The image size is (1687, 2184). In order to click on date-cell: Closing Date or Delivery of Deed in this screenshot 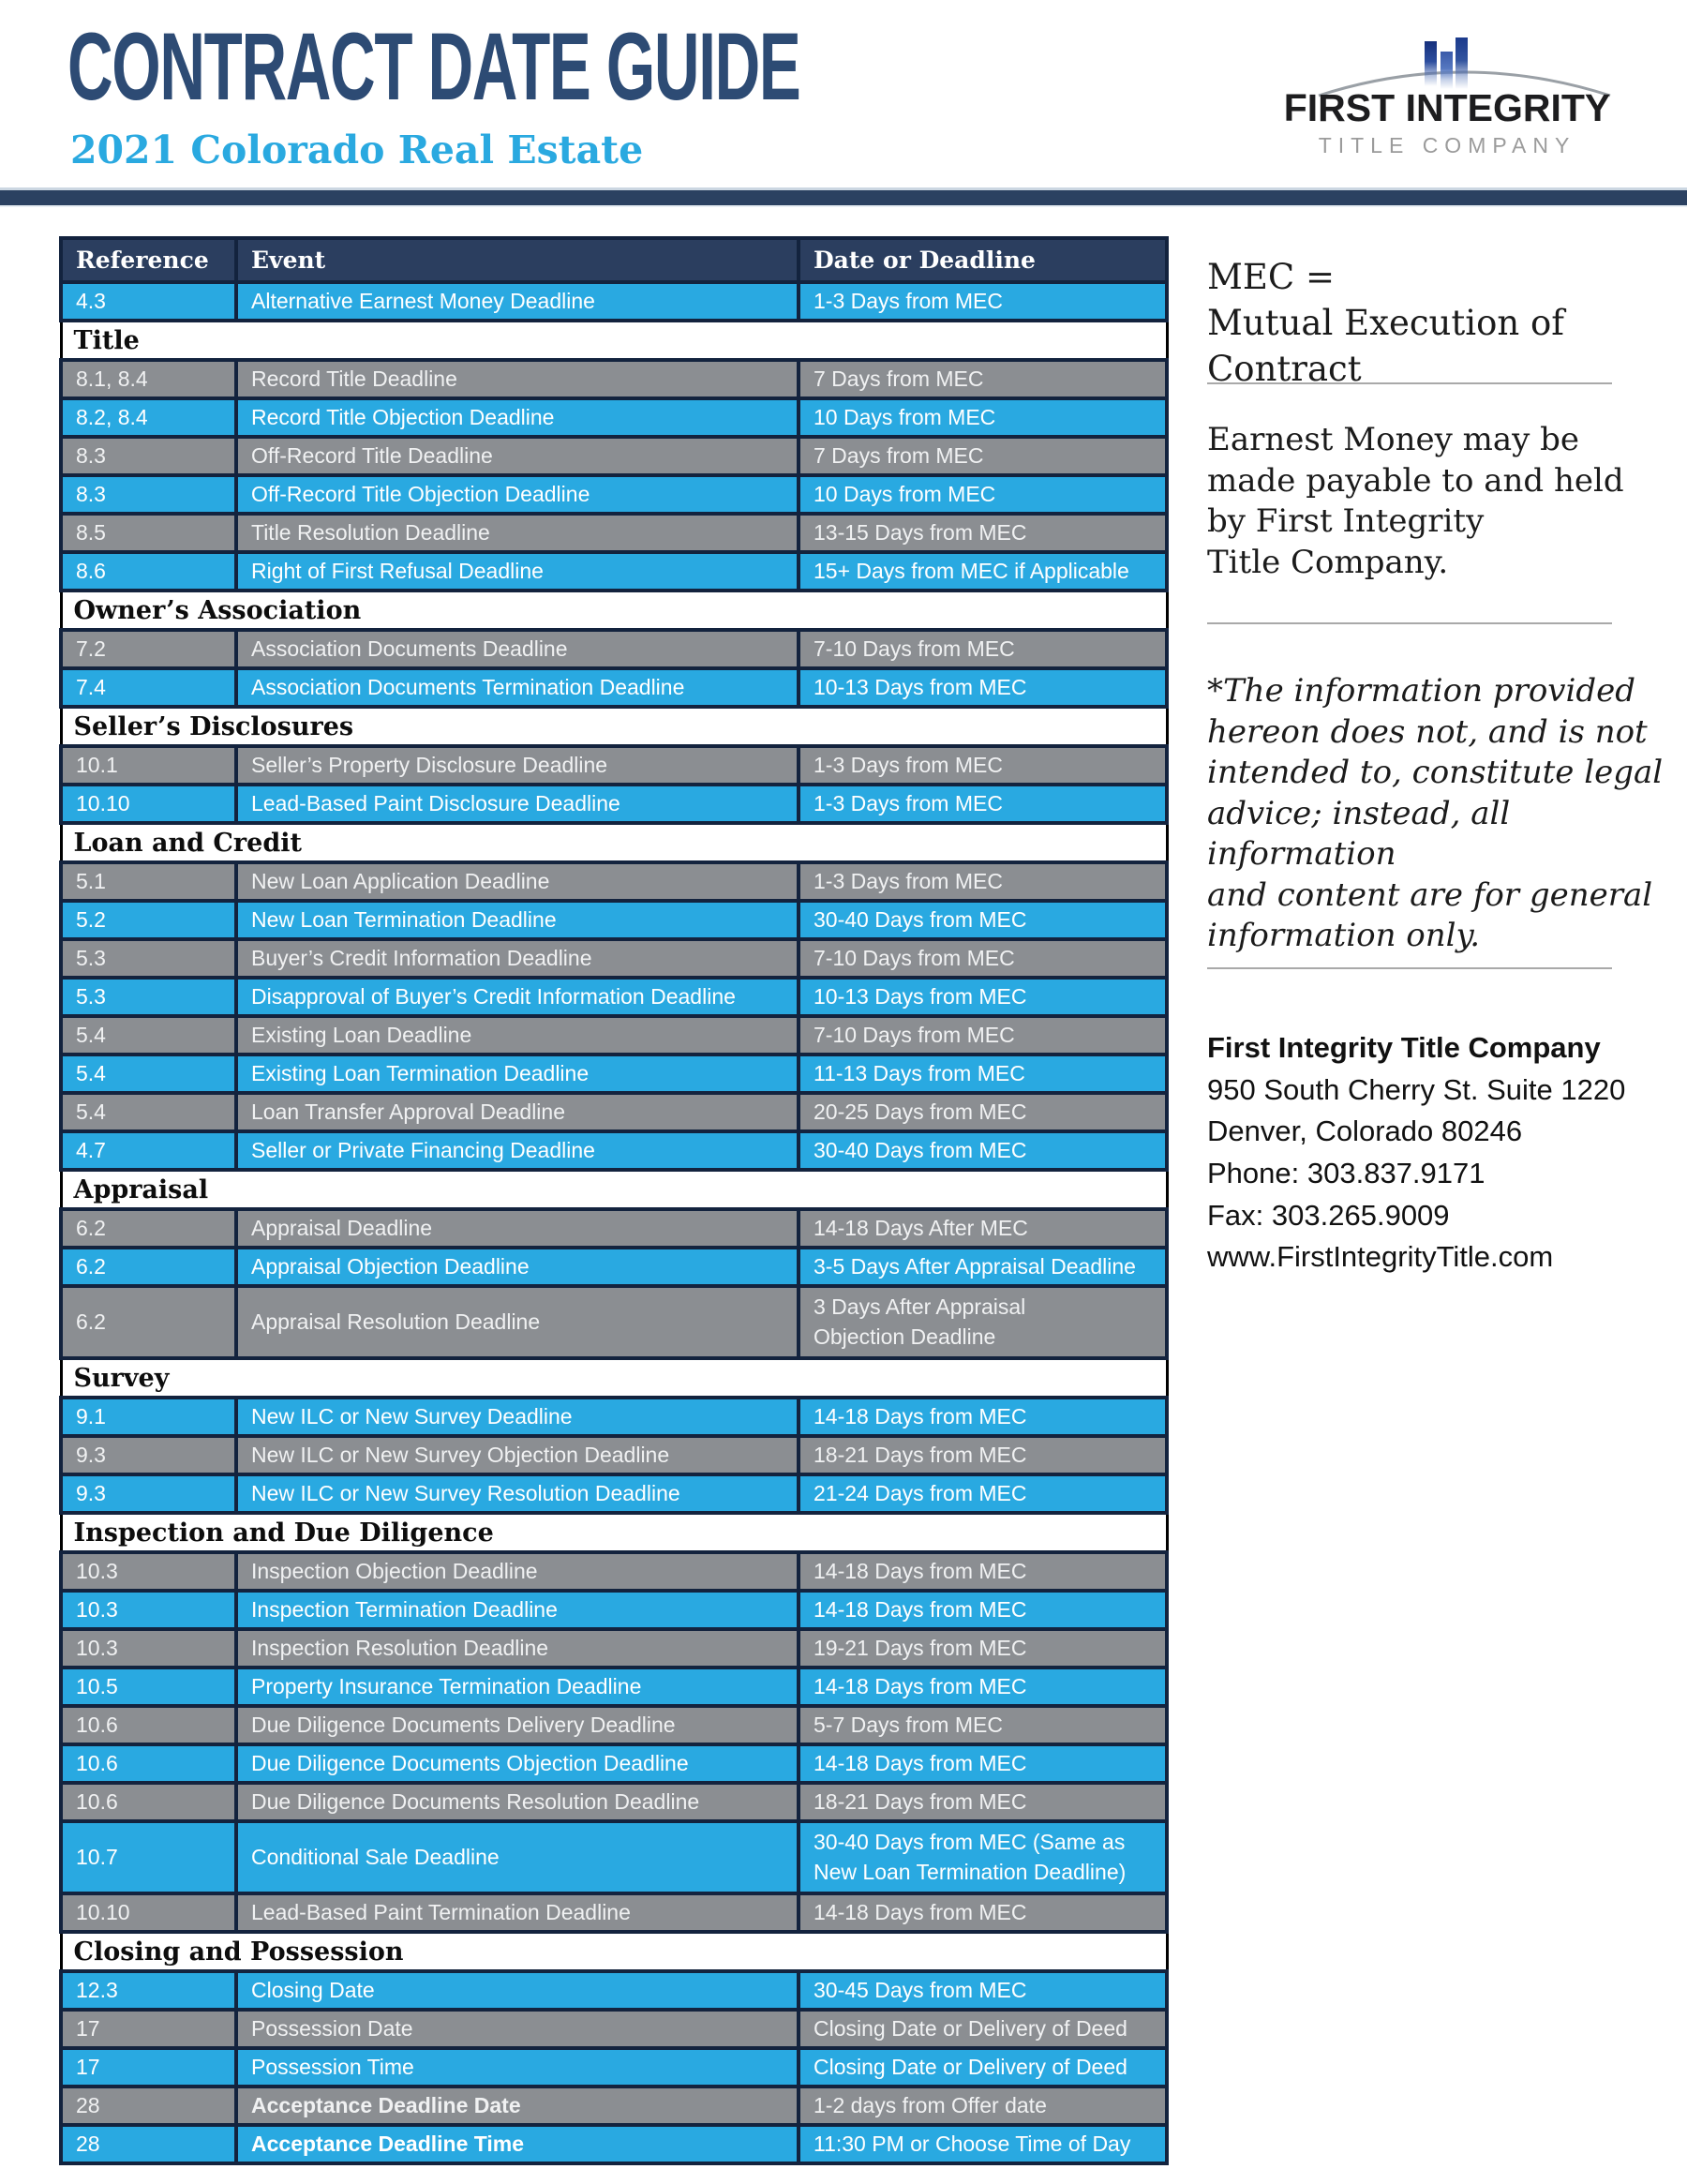, I will do `click(983, 2029)`.